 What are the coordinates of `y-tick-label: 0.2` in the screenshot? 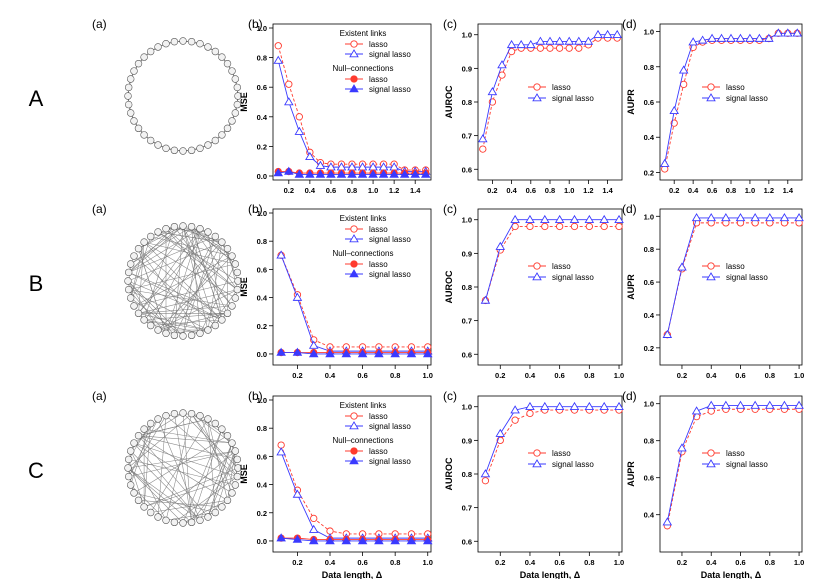 It's located at (262, 326).